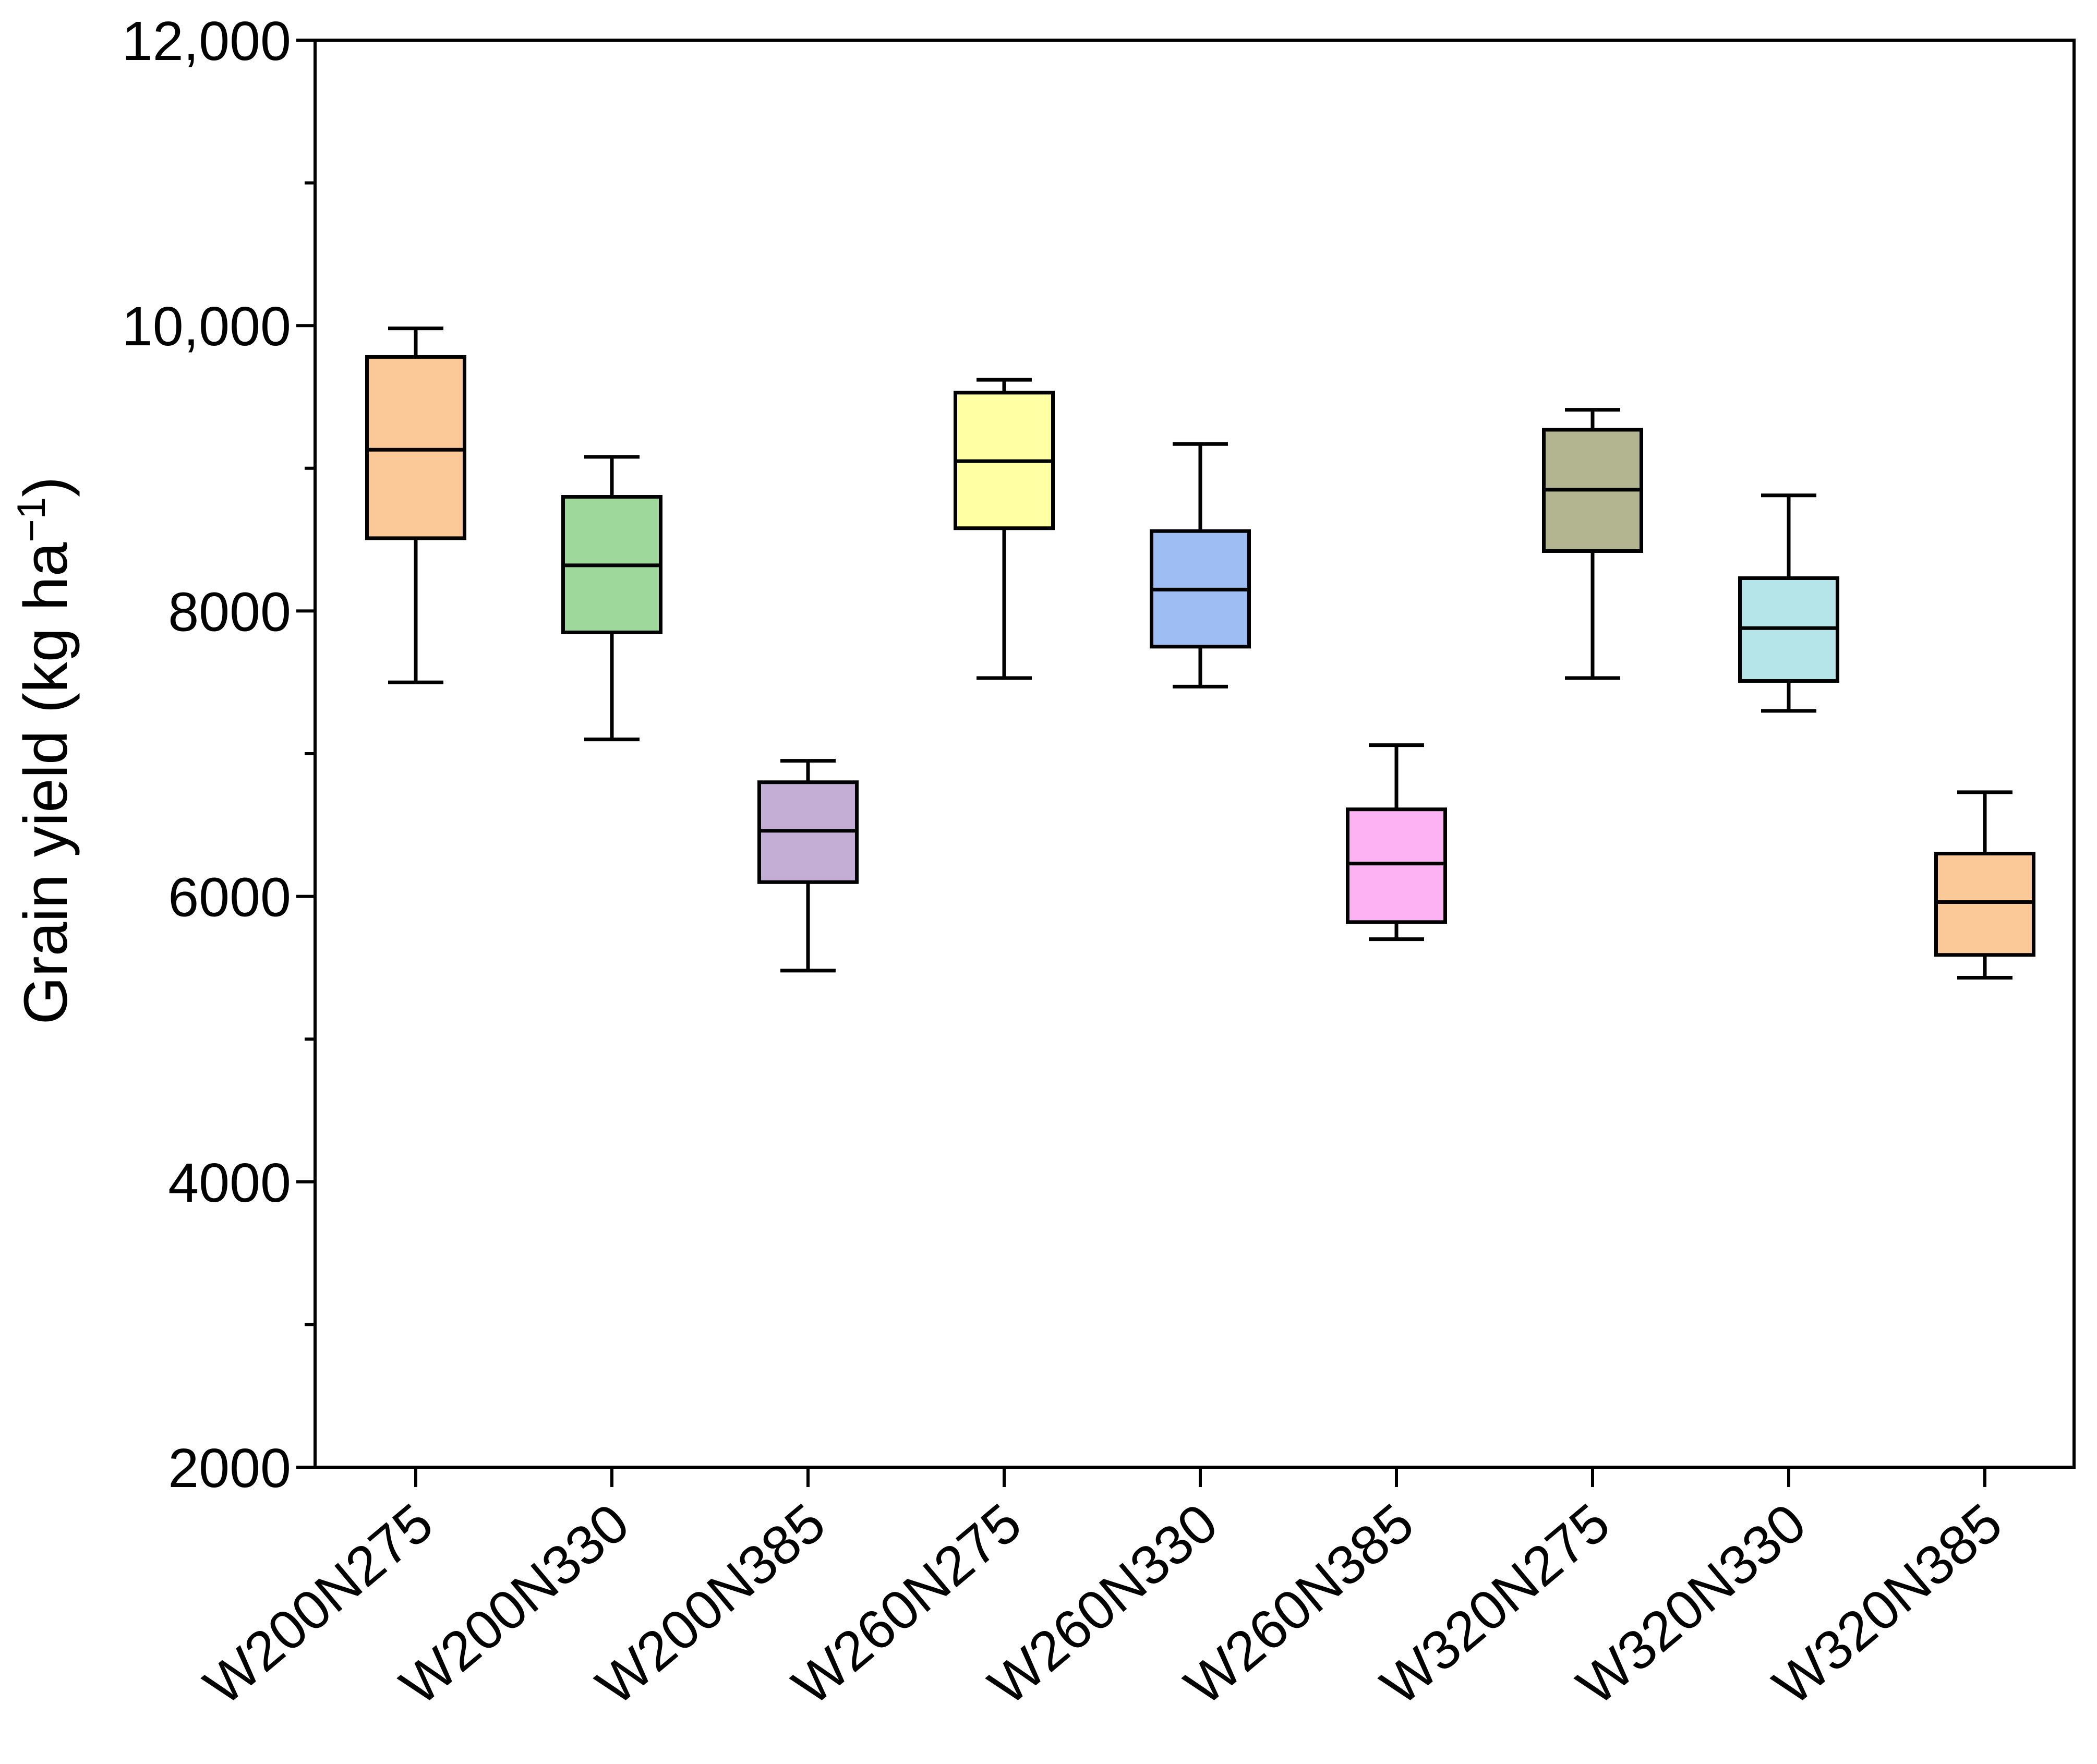 The image size is (2097, 1764). What do you see at coordinates (206, 326) in the screenshot?
I see `y-tick-label: 10,000` at bounding box center [206, 326].